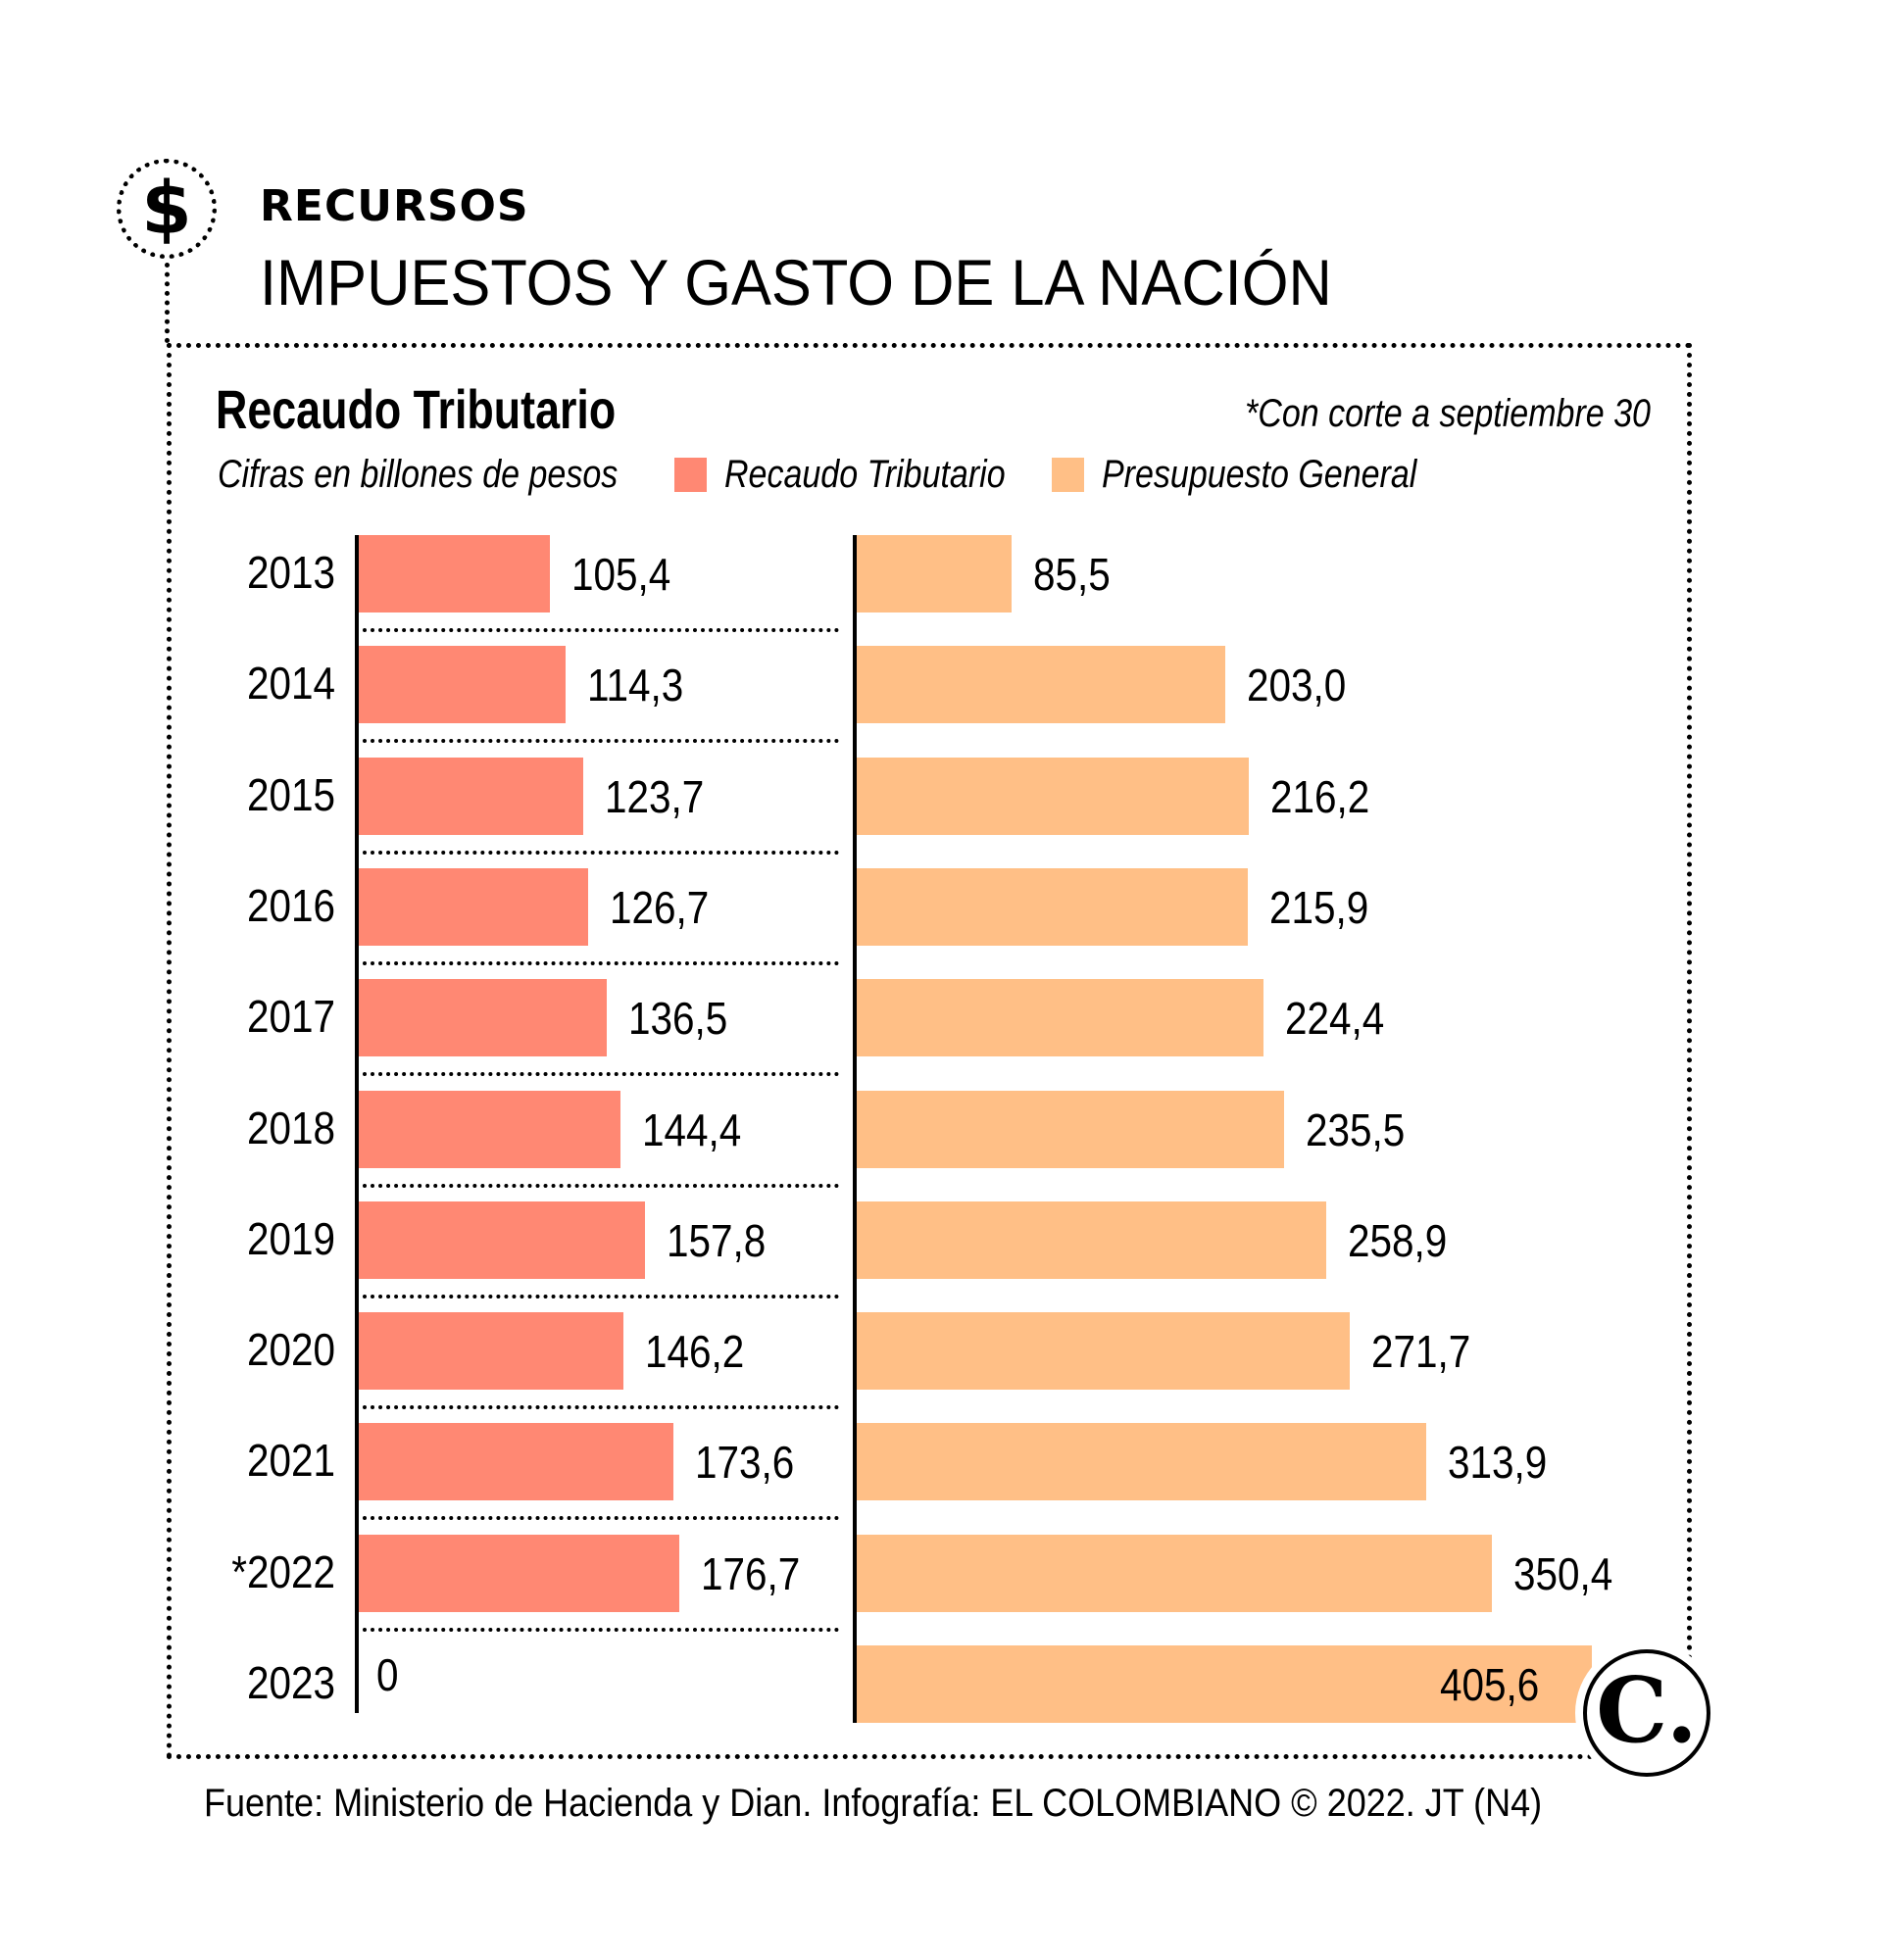 The height and width of the screenshot is (1960, 1882). Describe the element at coordinates (695, 1352) in the screenshot. I see `value-label-recaudo: 146,2` at that location.